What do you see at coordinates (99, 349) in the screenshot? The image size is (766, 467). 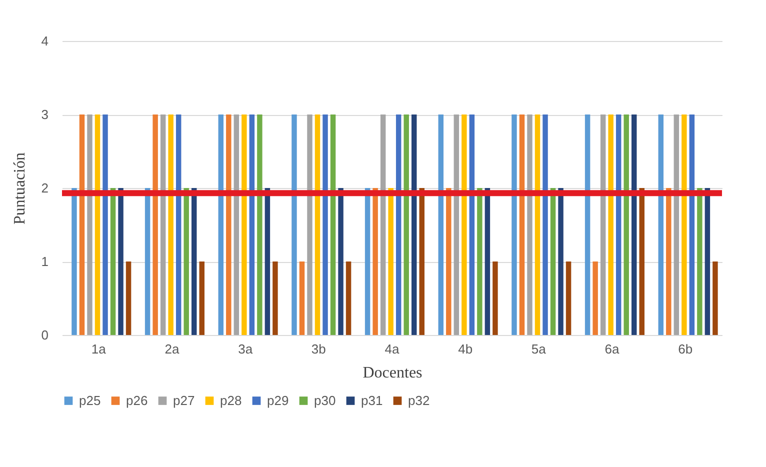 I see `x-tick-label: 1a` at bounding box center [99, 349].